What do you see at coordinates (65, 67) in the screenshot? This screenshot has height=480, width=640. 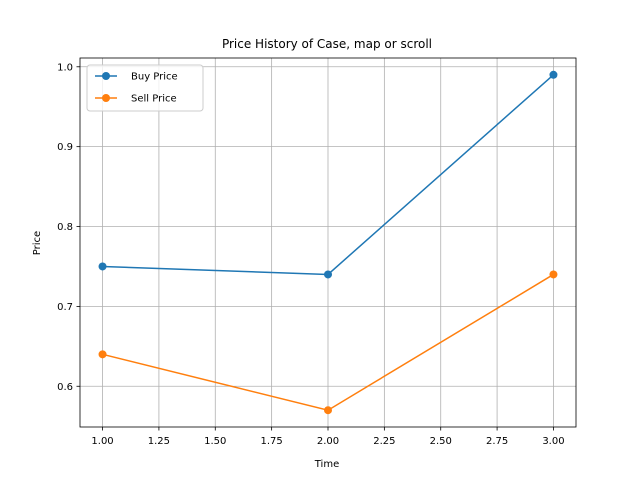 I see `y-tick-label: 1.0` at bounding box center [65, 67].